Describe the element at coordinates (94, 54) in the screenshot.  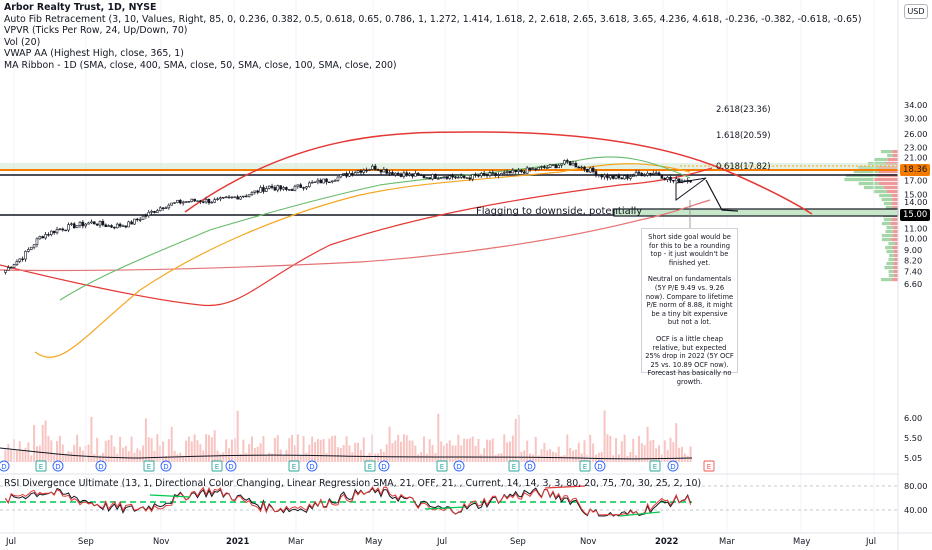
I see `legend-vwap: VWAP AA (Highest High, close, 365, 1)` at that location.